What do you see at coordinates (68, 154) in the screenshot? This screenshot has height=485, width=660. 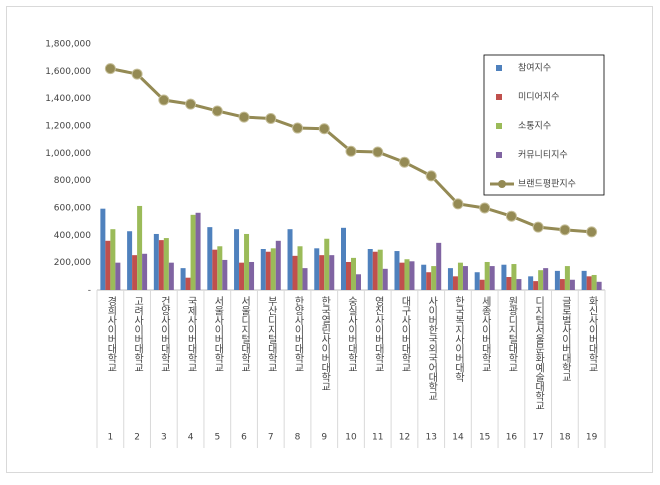 I see `y-tick-label: 1,000,000` at bounding box center [68, 154].